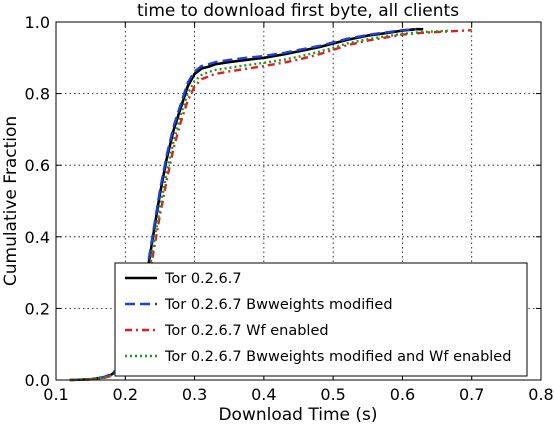 The width and height of the screenshot is (554, 428). What do you see at coordinates (37, 94) in the screenshot?
I see `y-tick-label: 0.8` at bounding box center [37, 94].